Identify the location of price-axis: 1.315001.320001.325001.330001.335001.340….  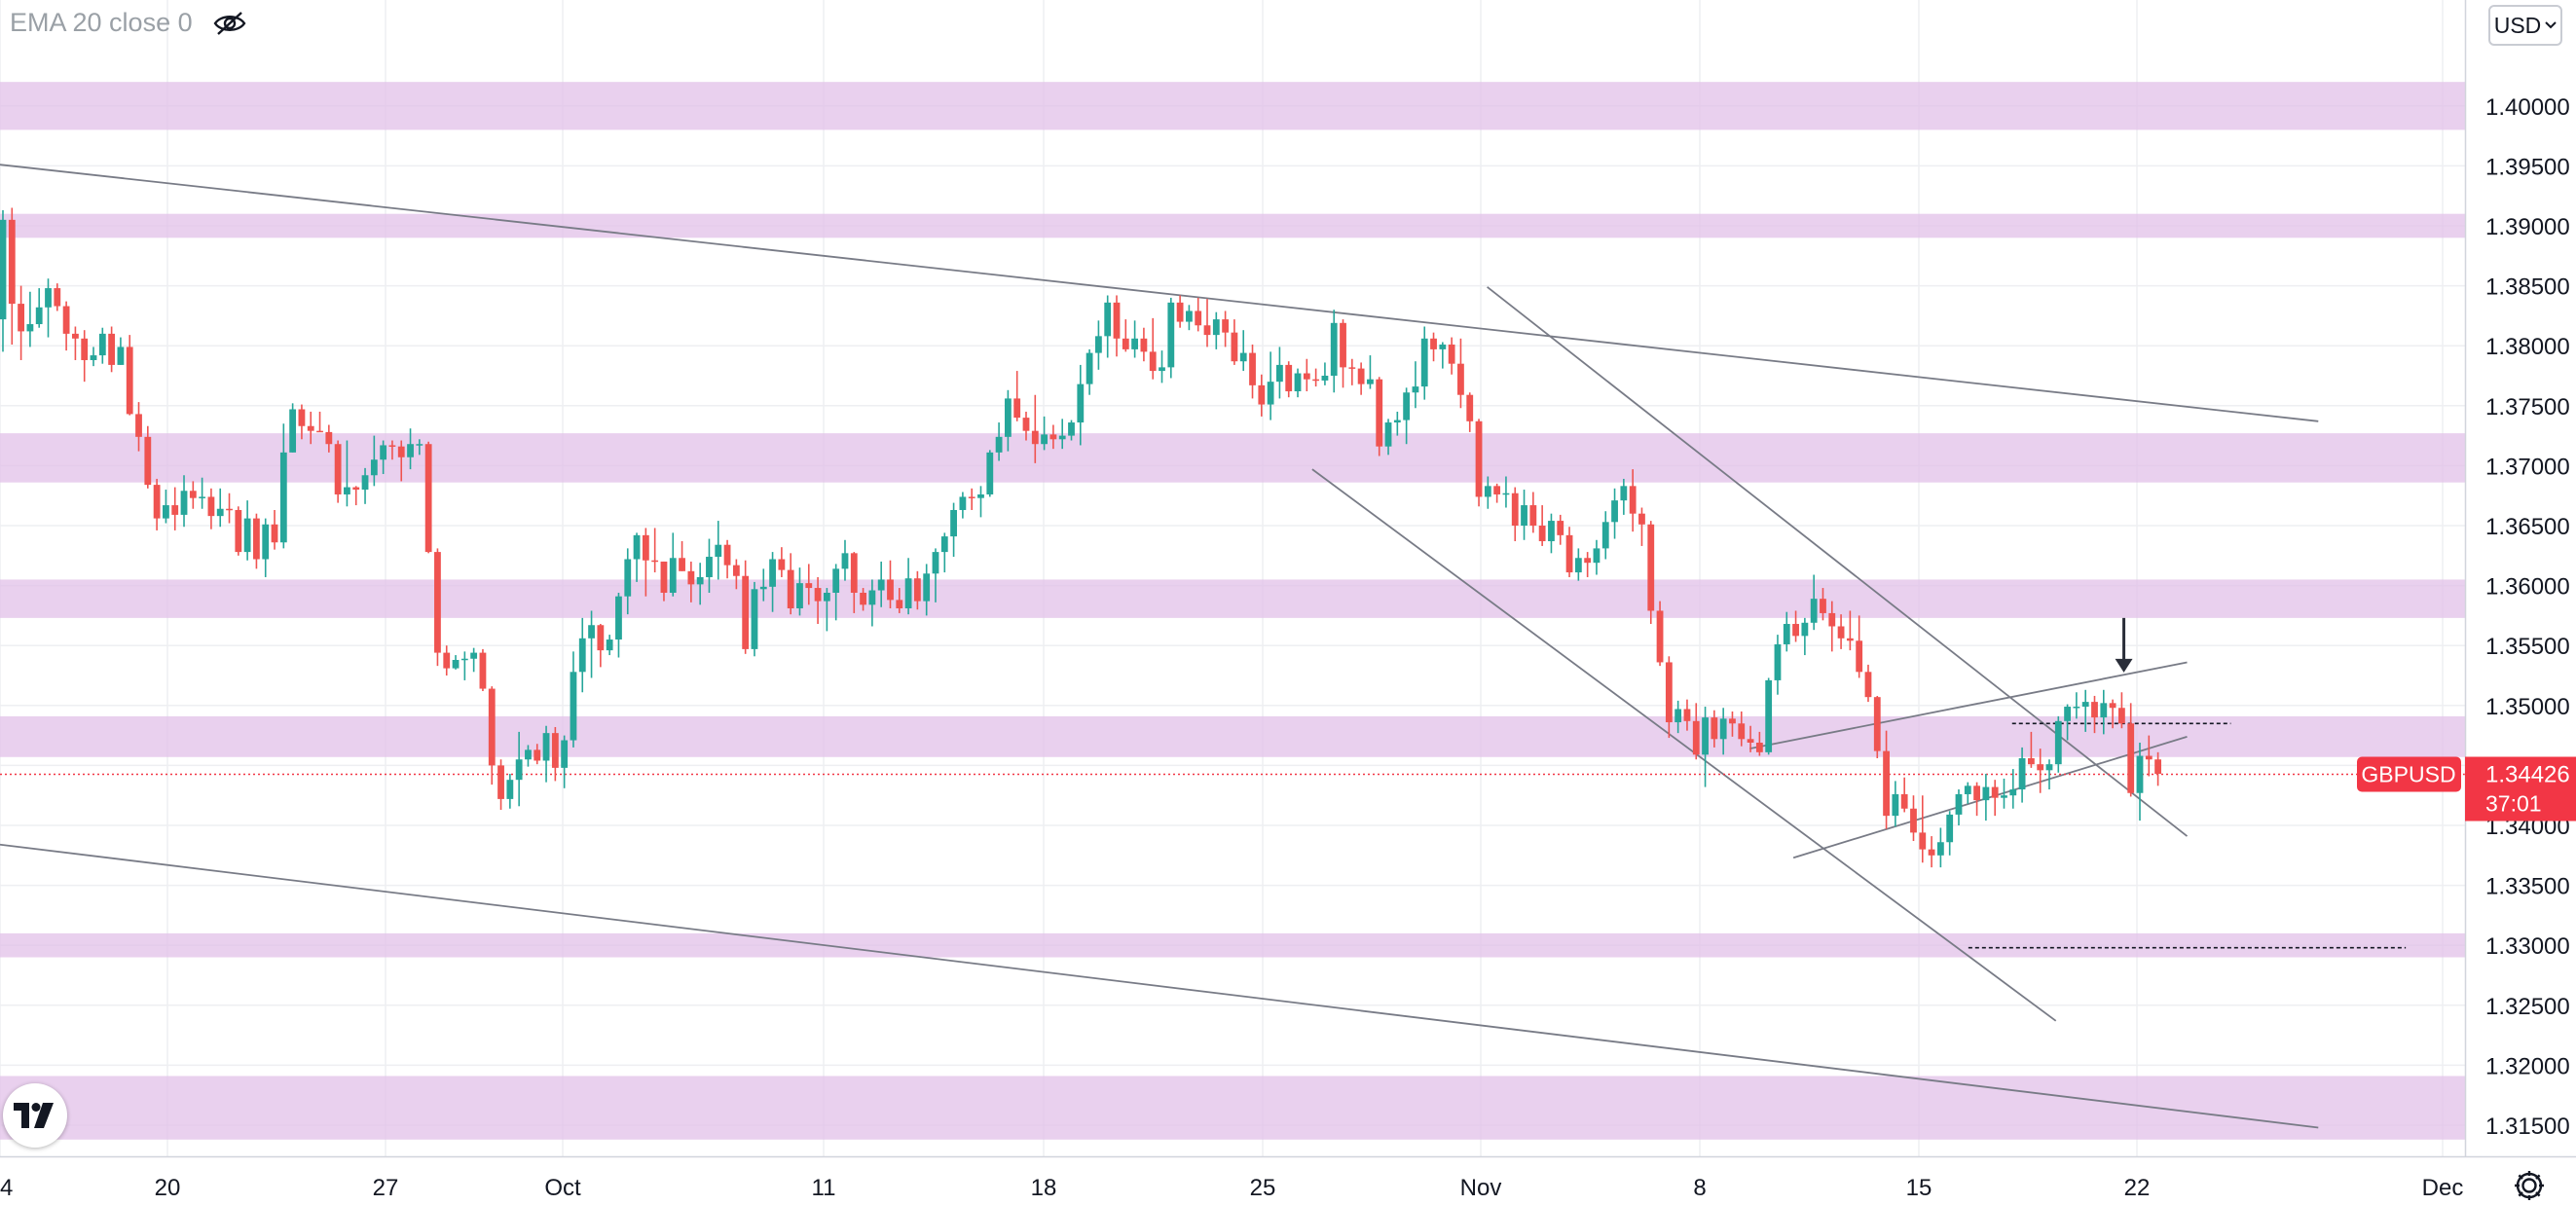
(2520, 602).